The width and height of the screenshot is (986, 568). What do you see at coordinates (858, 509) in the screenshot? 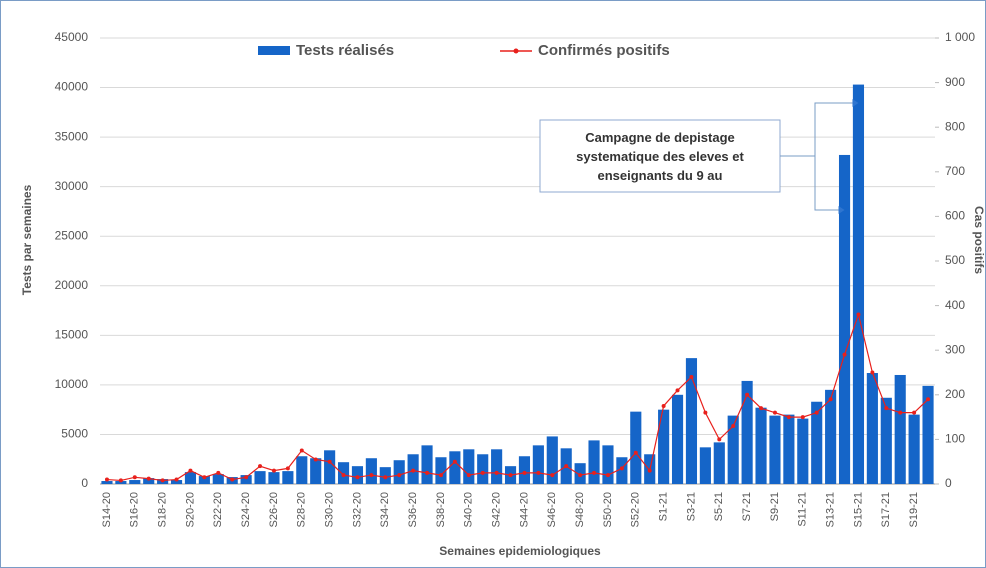
I see `x-tick-label: S15-21` at bounding box center [858, 509].